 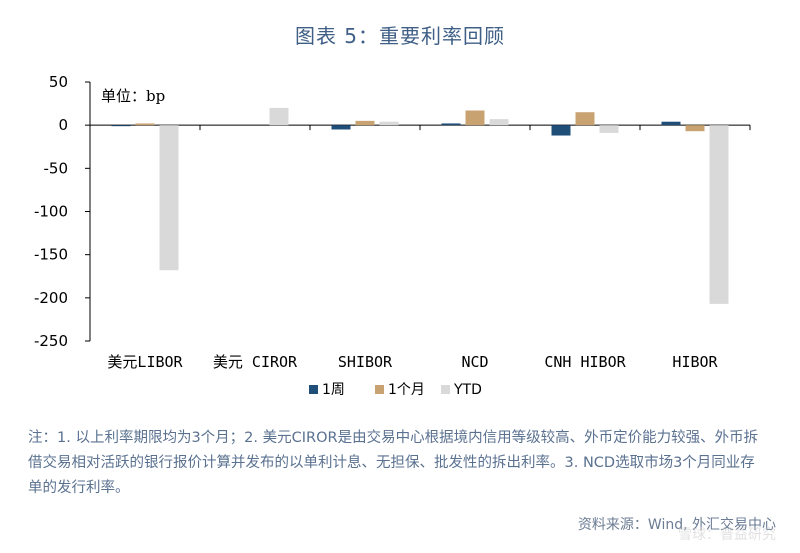 What do you see at coordinates (406, 390) in the screenshot?
I see `legend-label-1个月: 1个月` at bounding box center [406, 390].